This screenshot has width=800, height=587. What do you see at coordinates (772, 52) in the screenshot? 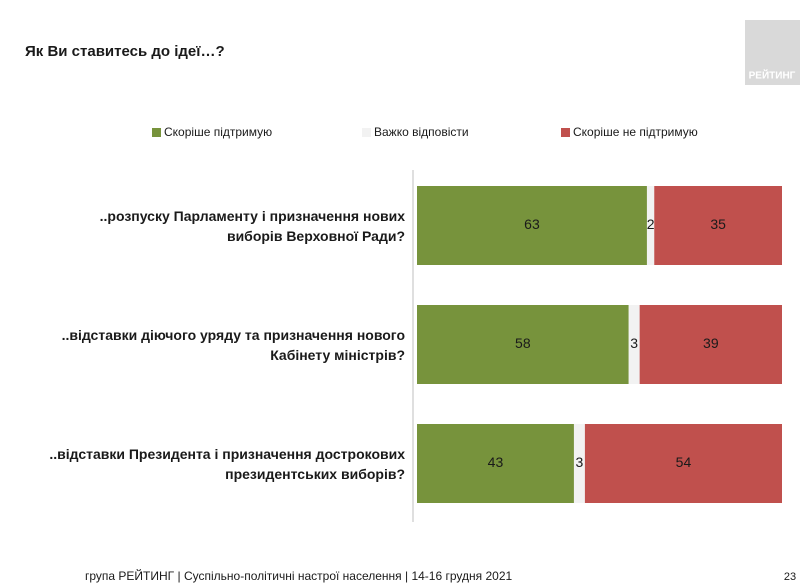
I see `logo-box` at bounding box center [772, 52].